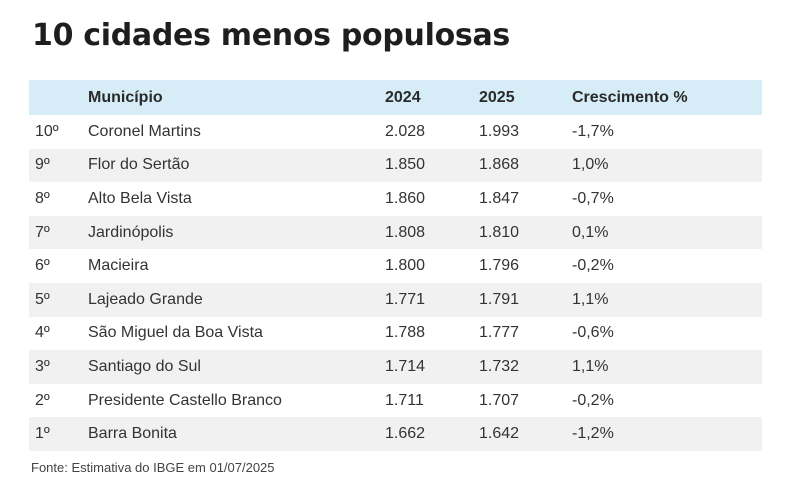 The image size is (805, 498). I want to click on rank-cell: 1º, so click(42, 434).